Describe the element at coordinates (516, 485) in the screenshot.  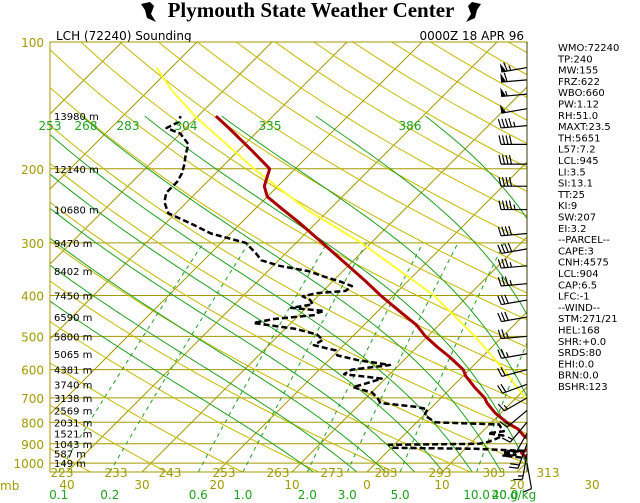
I see `temperature-tick-label: 20` at that location.